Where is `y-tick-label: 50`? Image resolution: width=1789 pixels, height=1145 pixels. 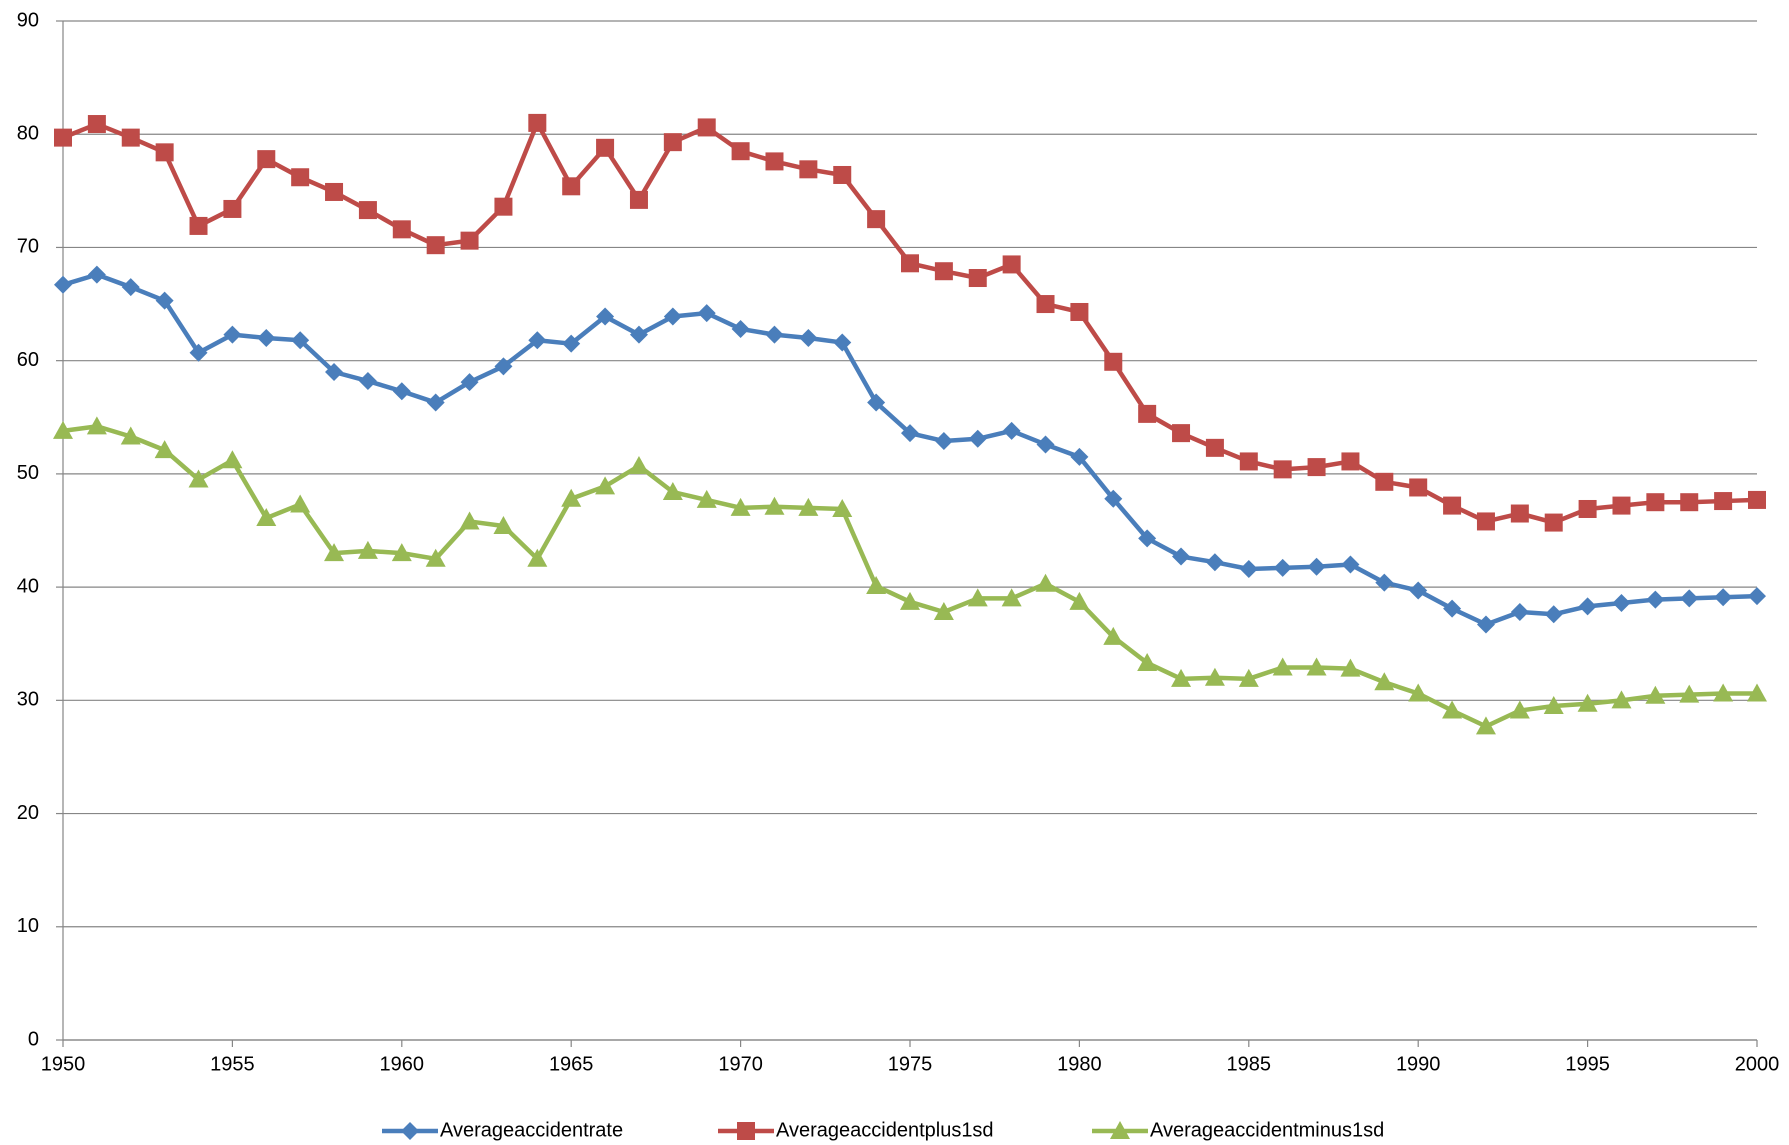 y-tick-label: 50 is located at coordinates (28, 473).